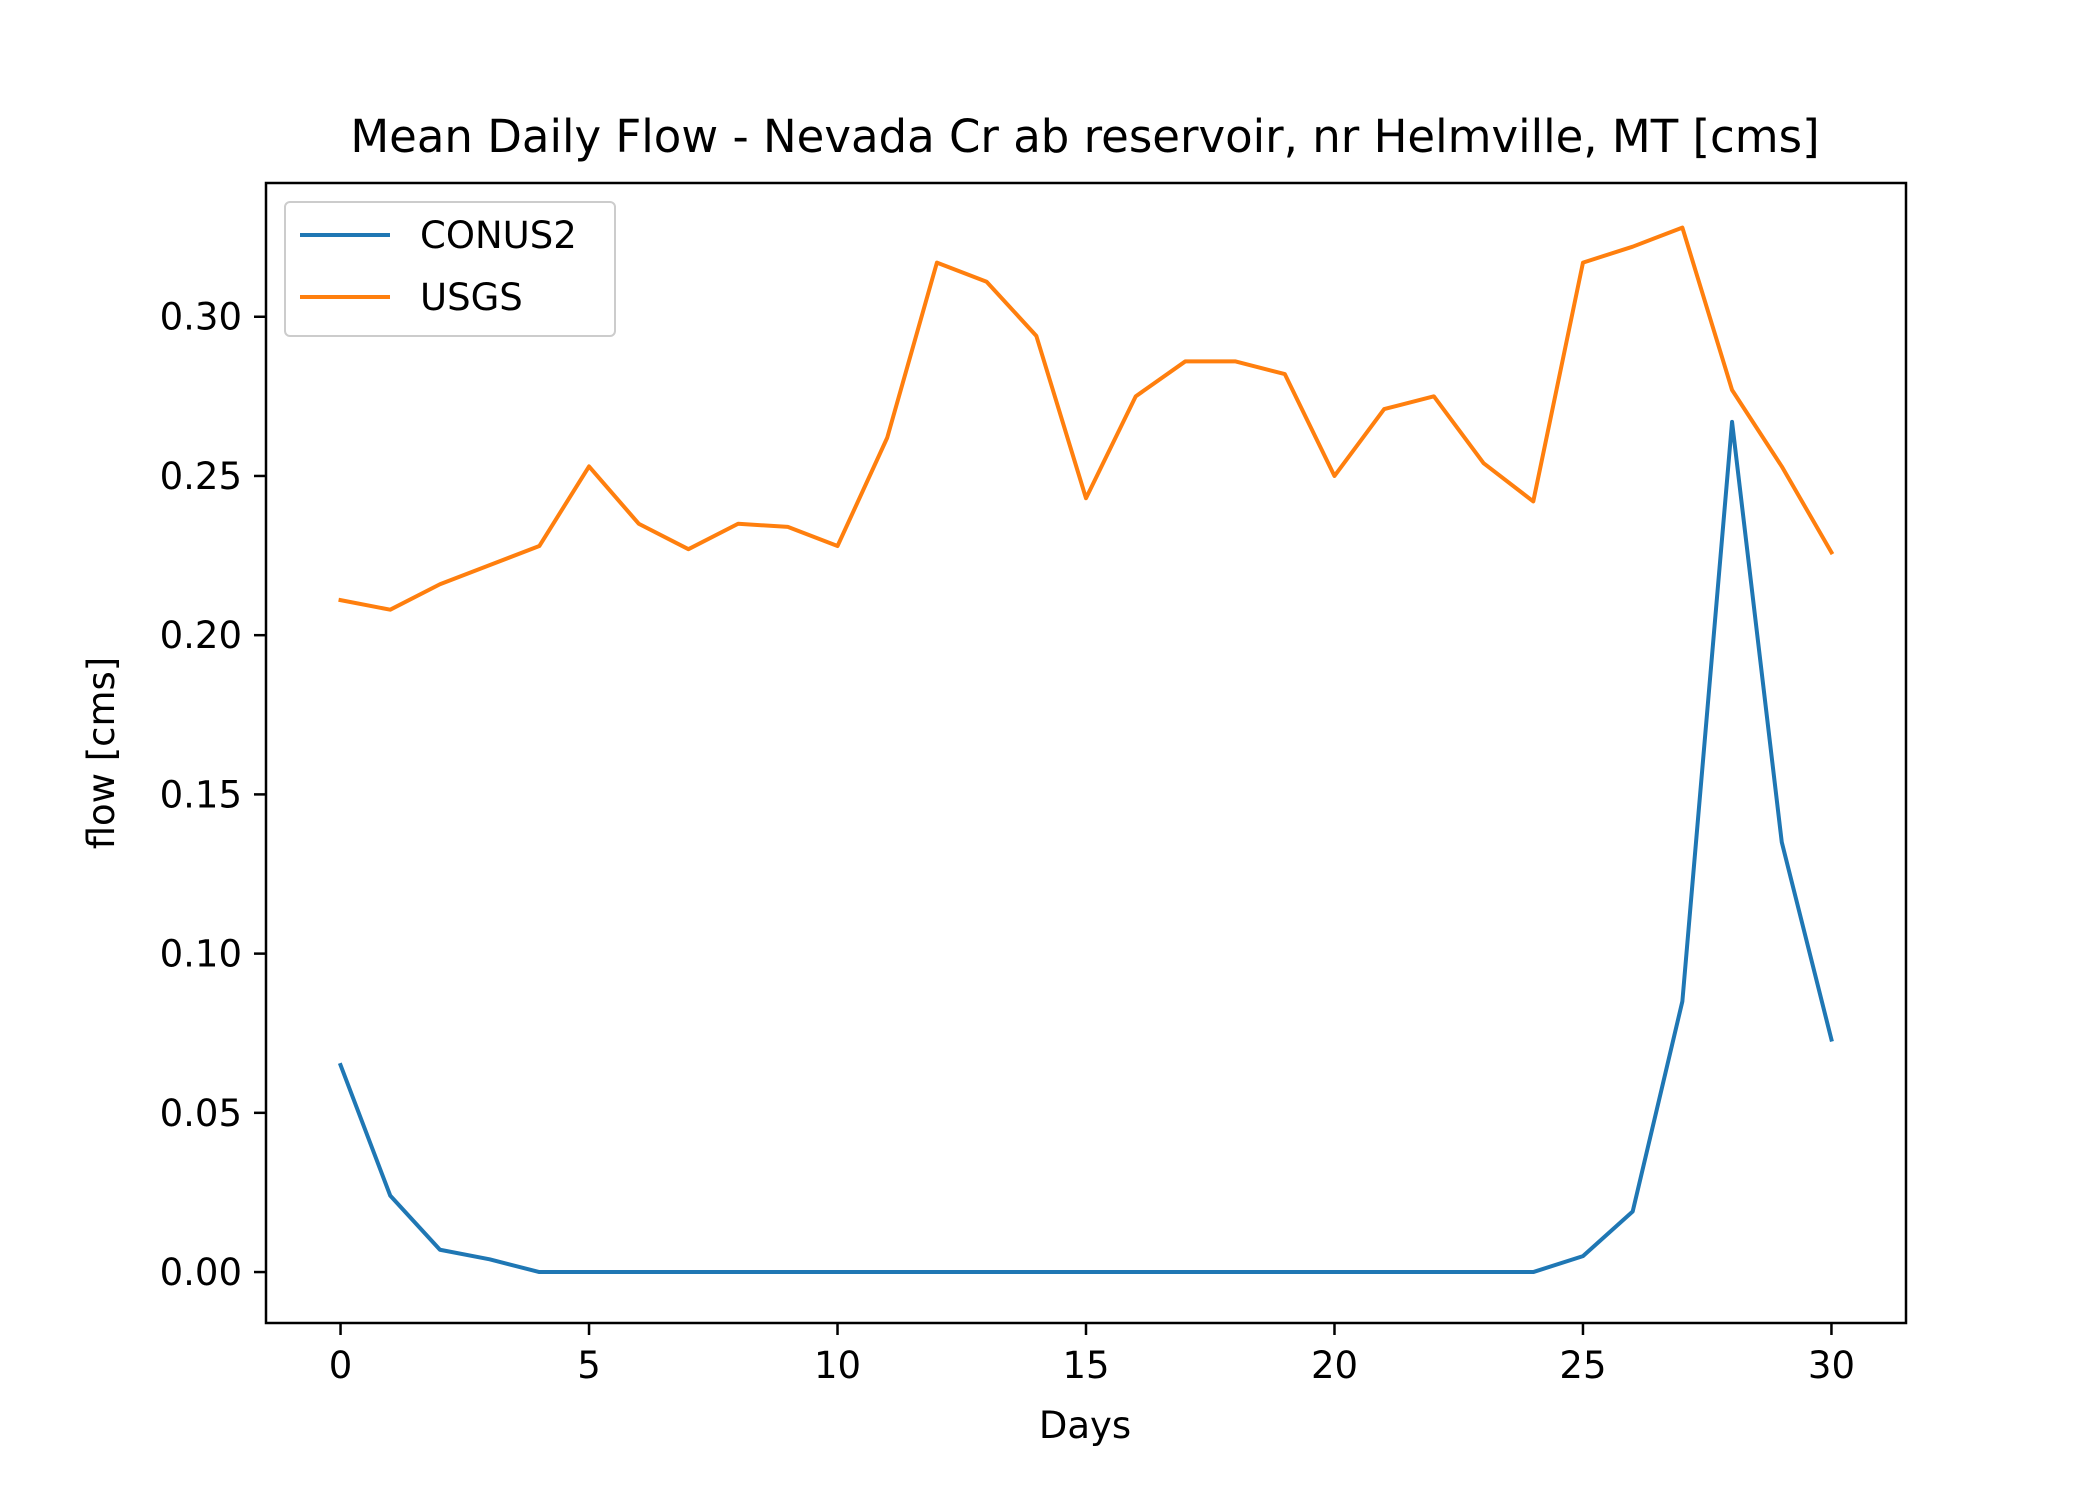 Image resolution: width=2100 pixels, height=1500 pixels. I want to click on x-tick-label: 25, so click(1582, 1365).